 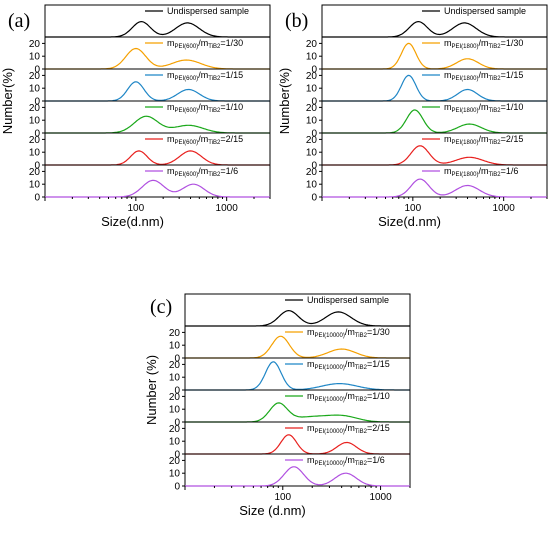 I want to click on legend-label: mPEI(600)/mTiB2=1/10, so click(x=205, y=108).